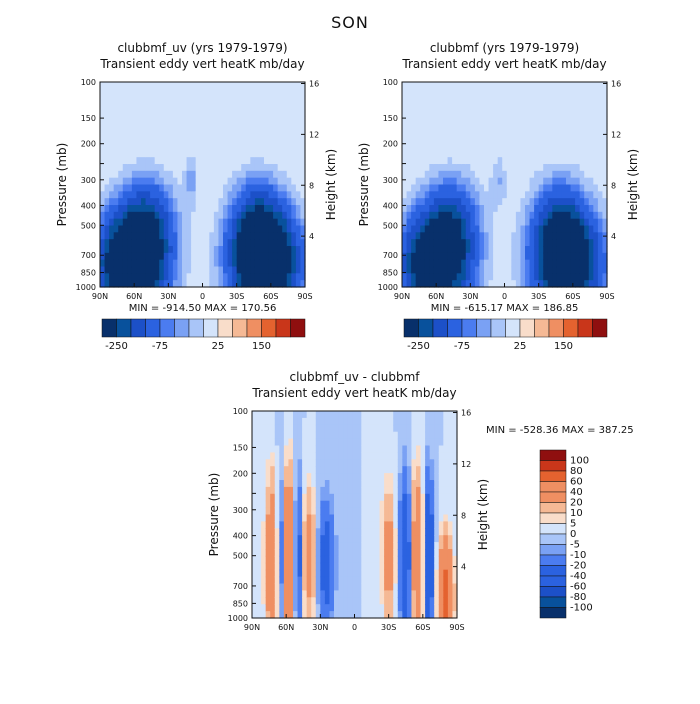  I want to click on colorbar-label: 25, so click(520, 346).